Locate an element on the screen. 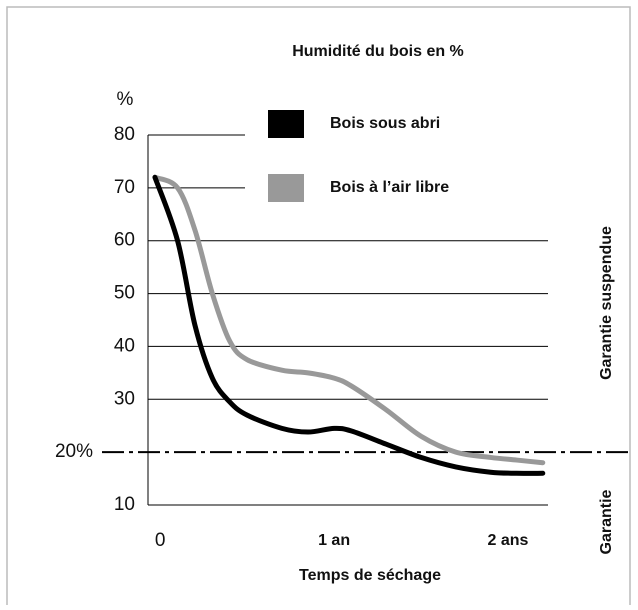 The image size is (638, 610). x-axis-label: Temps de séchage is located at coordinates (370, 575).